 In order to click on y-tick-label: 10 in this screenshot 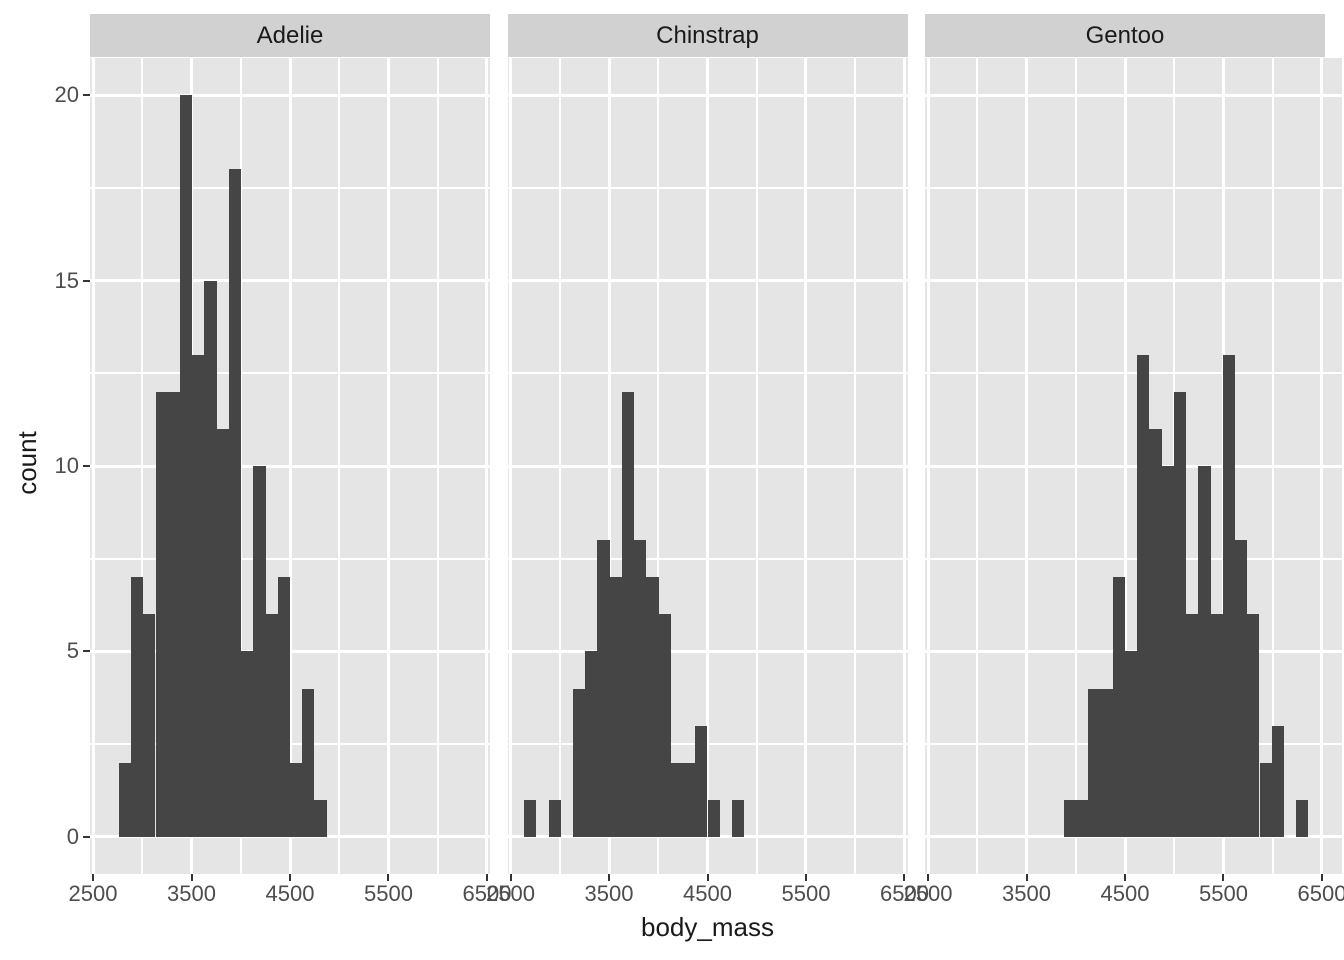, I will do `click(66, 465)`.